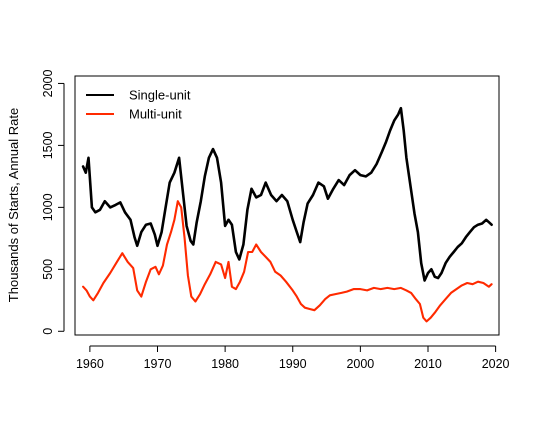 This screenshot has height=433, width=540. Describe the element at coordinates (155, 114) in the screenshot. I see `legend-label-multi-unit: Multi-unit` at that location.